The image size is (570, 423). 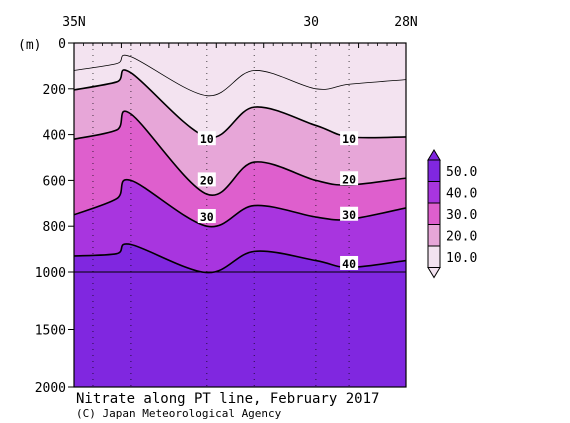 What do you see at coordinates (311, 22) in the screenshot?
I see `x-tick-label-30: 30` at bounding box center [311, 22].